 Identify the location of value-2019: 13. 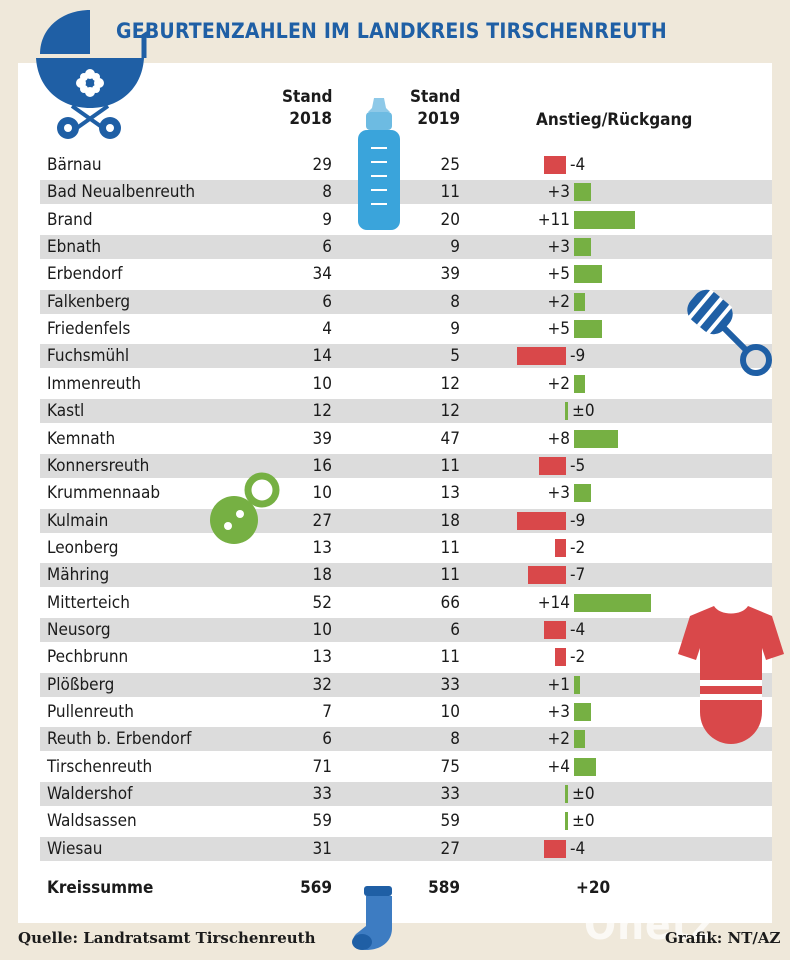
(450, 493).